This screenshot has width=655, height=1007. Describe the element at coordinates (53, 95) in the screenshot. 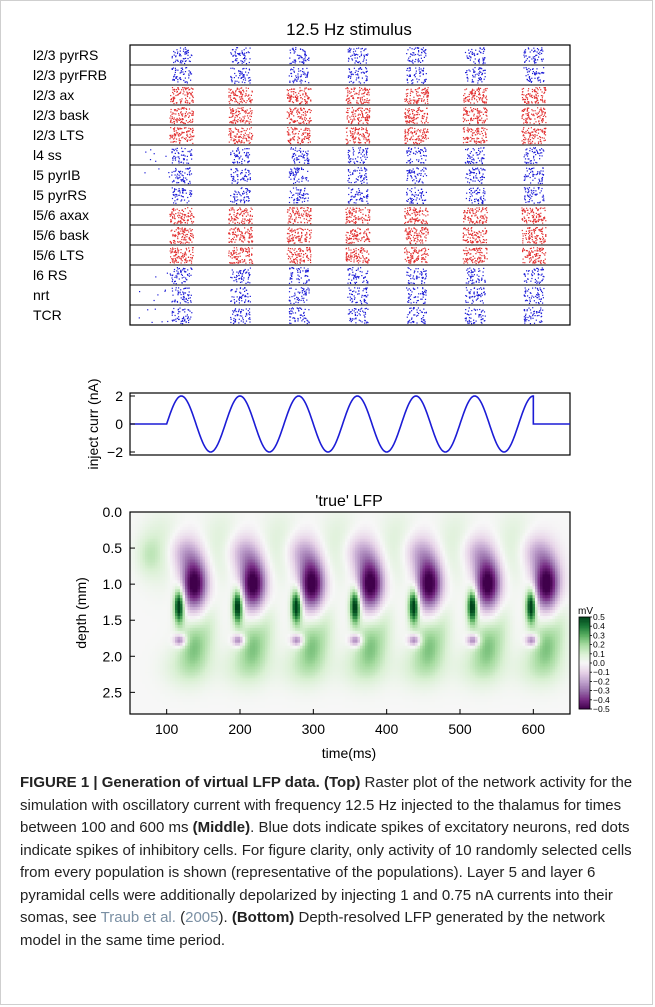

I see `raster-row-label: l2/3 ax` at that location.